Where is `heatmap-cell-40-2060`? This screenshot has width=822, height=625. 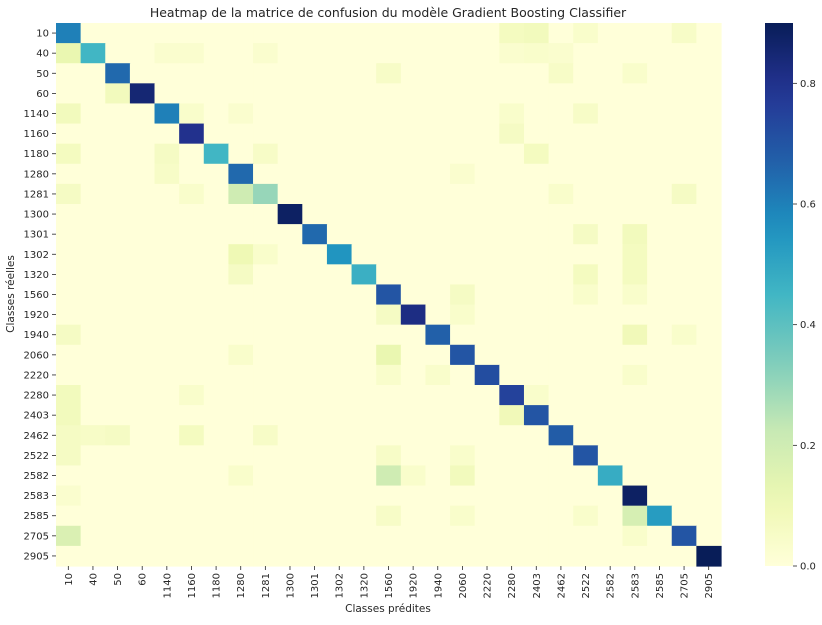 heatmap-cell-40-2060 is located at coordinates (463, 53).